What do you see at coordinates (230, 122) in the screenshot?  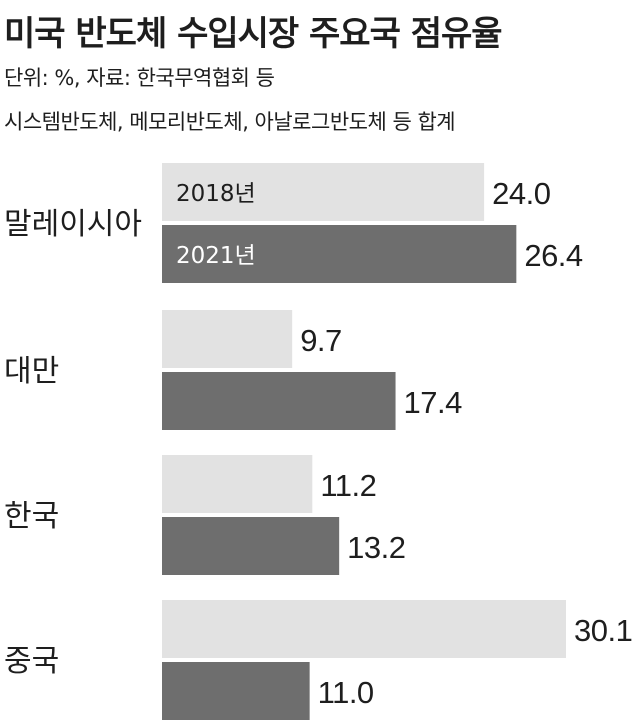 I see `chart-subtitle-note: 시스템반도체, 메모리반도체, 아날로그반도체 등 합계` at bounding box center [230, 122].